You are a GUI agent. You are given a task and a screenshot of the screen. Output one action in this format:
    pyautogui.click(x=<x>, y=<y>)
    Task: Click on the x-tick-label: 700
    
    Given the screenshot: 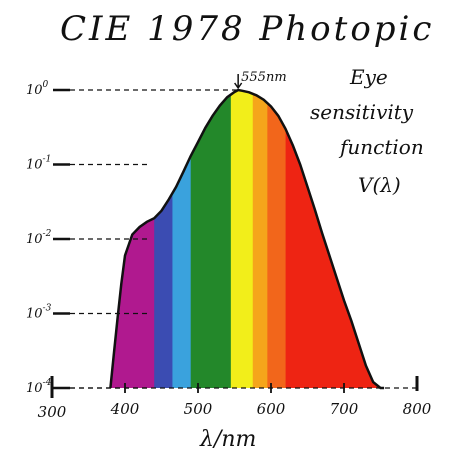 What is the action you would take?
    pyautogui.click(x=344, y=409)
    